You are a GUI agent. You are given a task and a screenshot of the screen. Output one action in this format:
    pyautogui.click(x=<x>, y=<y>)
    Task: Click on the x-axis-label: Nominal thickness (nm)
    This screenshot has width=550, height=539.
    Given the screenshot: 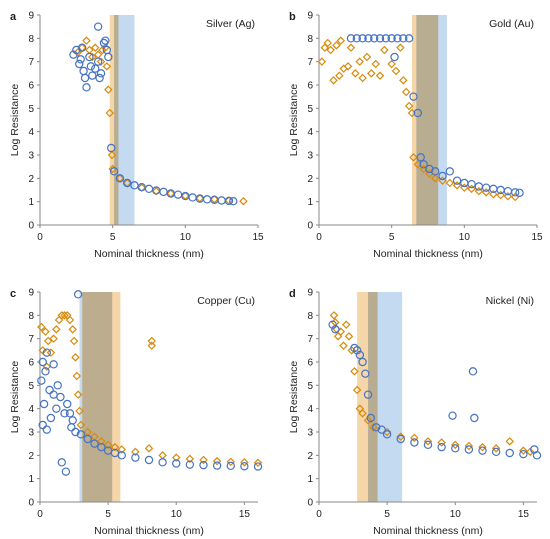 What is the action you would take?
    pyautogui.click(x=428, y=254)
    